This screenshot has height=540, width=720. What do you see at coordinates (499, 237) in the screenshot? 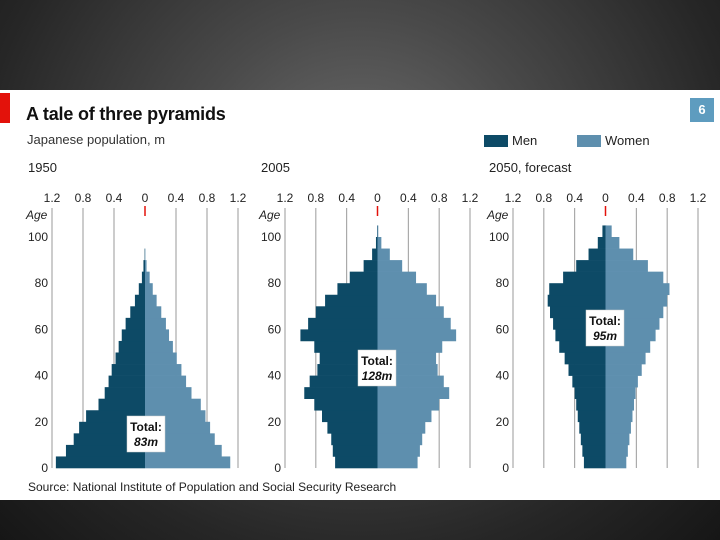
I see `y-tick-label: 100` at bounding box center [499, 237].